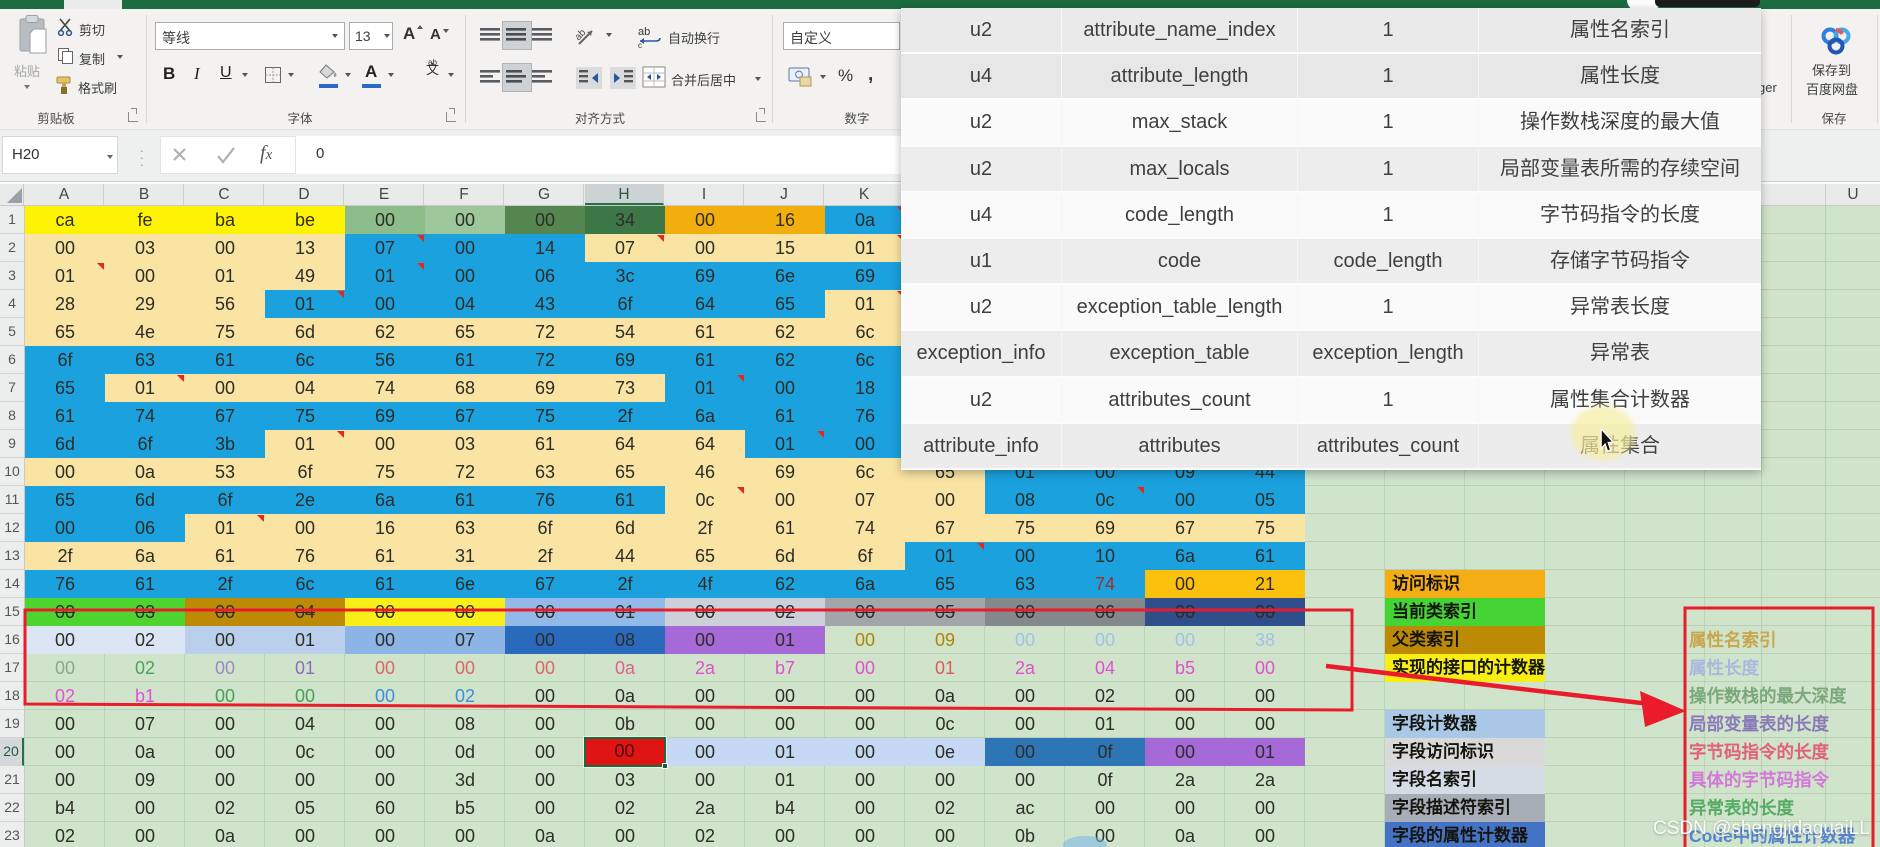 The height and width of the screenshot is (847, 1880). What do you see at coordinates (640, 44) in the screenshot?
I see `svg-text: c` at bounding box center [640, 44].